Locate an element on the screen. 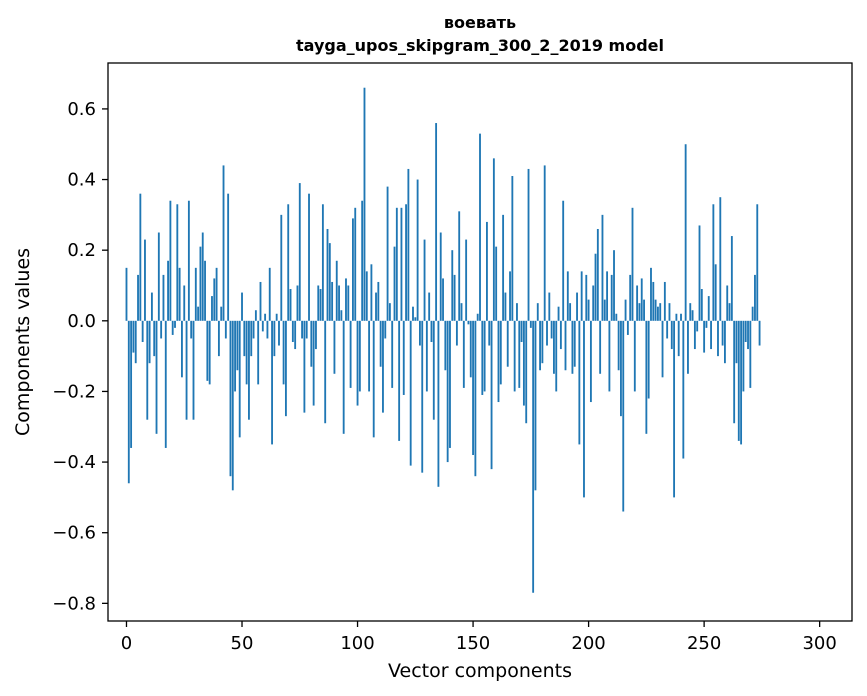 The height and width of the screenshot is (696, 867). x-tick-label: 150 is located at coordinates (473, 643).